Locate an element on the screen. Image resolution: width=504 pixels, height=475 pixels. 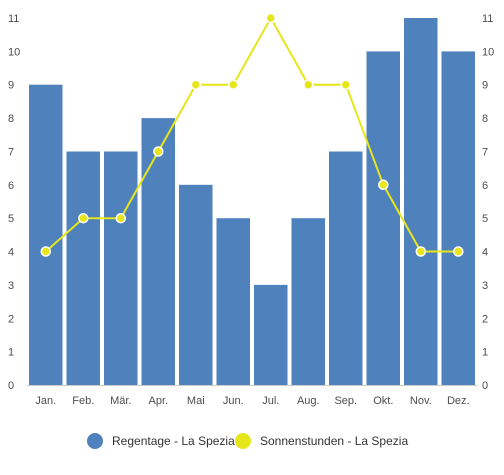
y-tick-right: 6 is located at coordinates (485, 186).